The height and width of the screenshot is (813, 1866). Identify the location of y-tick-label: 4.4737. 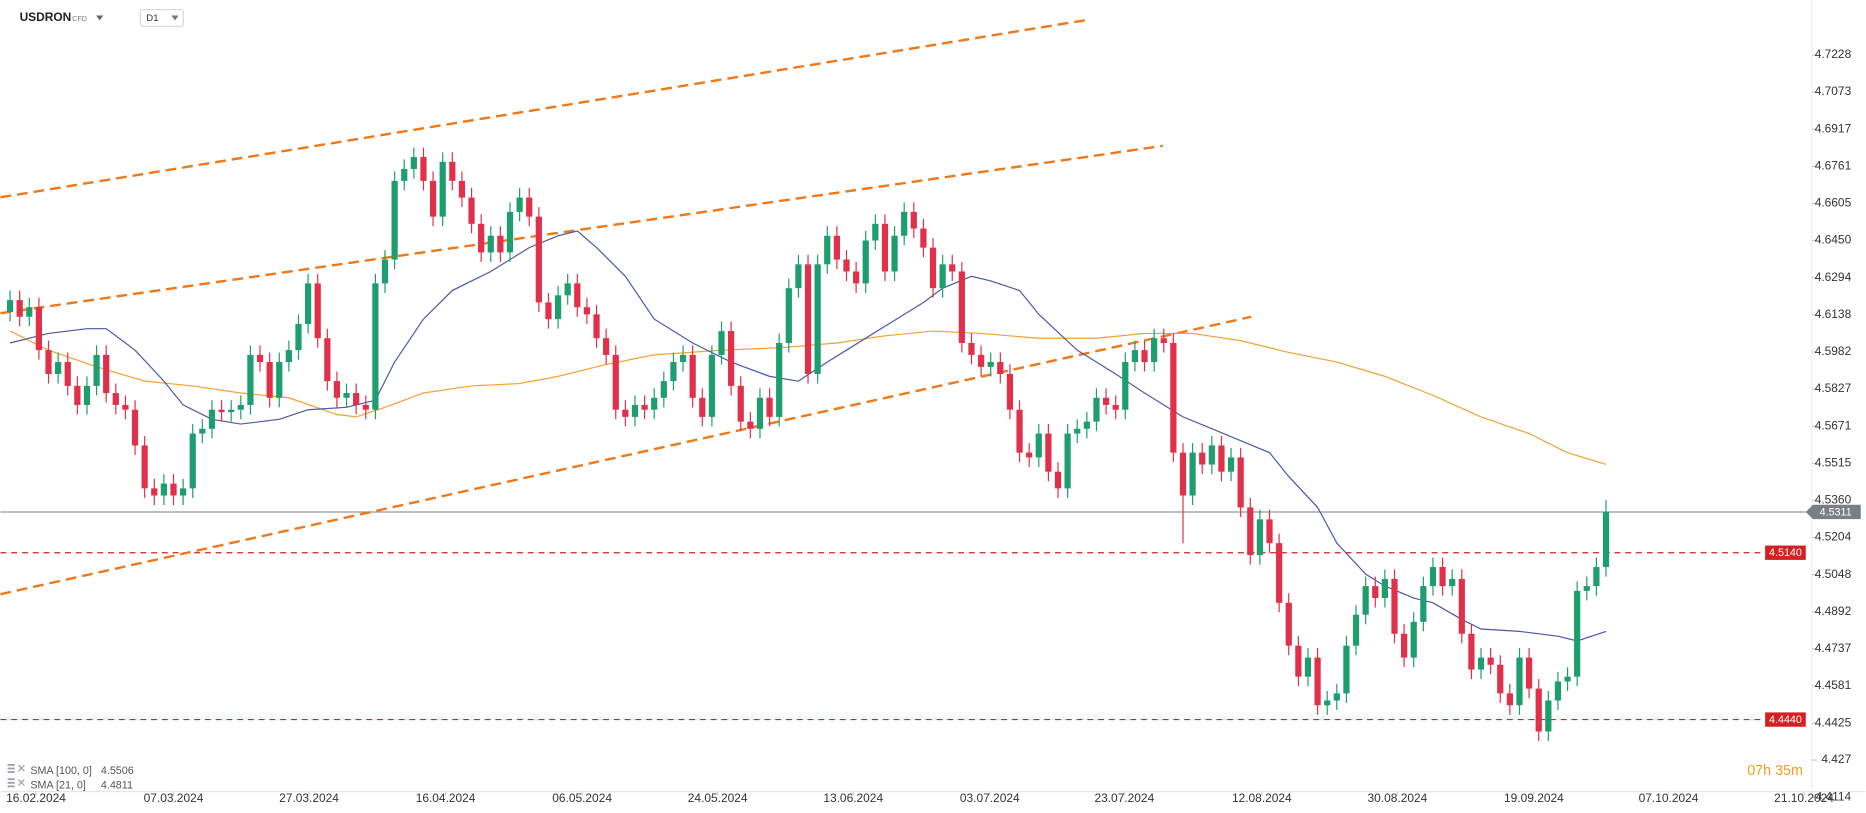
(1833, 648).